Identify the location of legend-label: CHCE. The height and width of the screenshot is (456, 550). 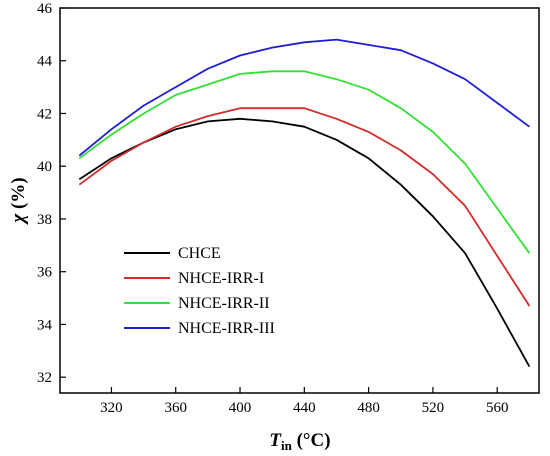
(199, 253).